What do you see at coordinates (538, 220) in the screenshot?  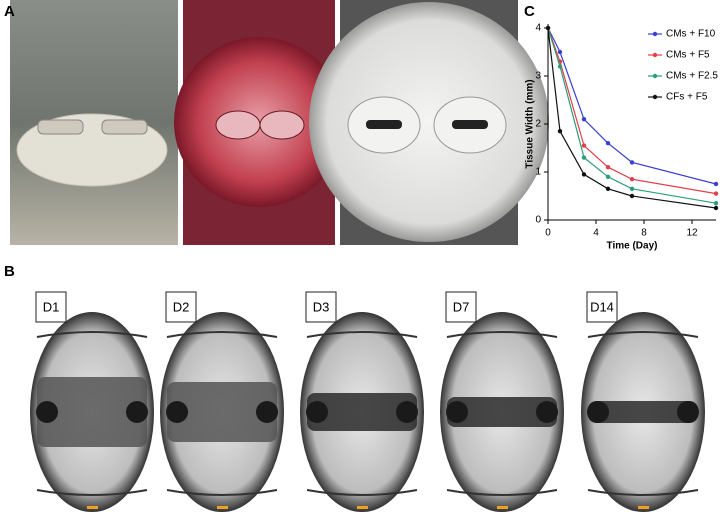 I see `y-tick-label: 0` at bounding box center [538, 220].